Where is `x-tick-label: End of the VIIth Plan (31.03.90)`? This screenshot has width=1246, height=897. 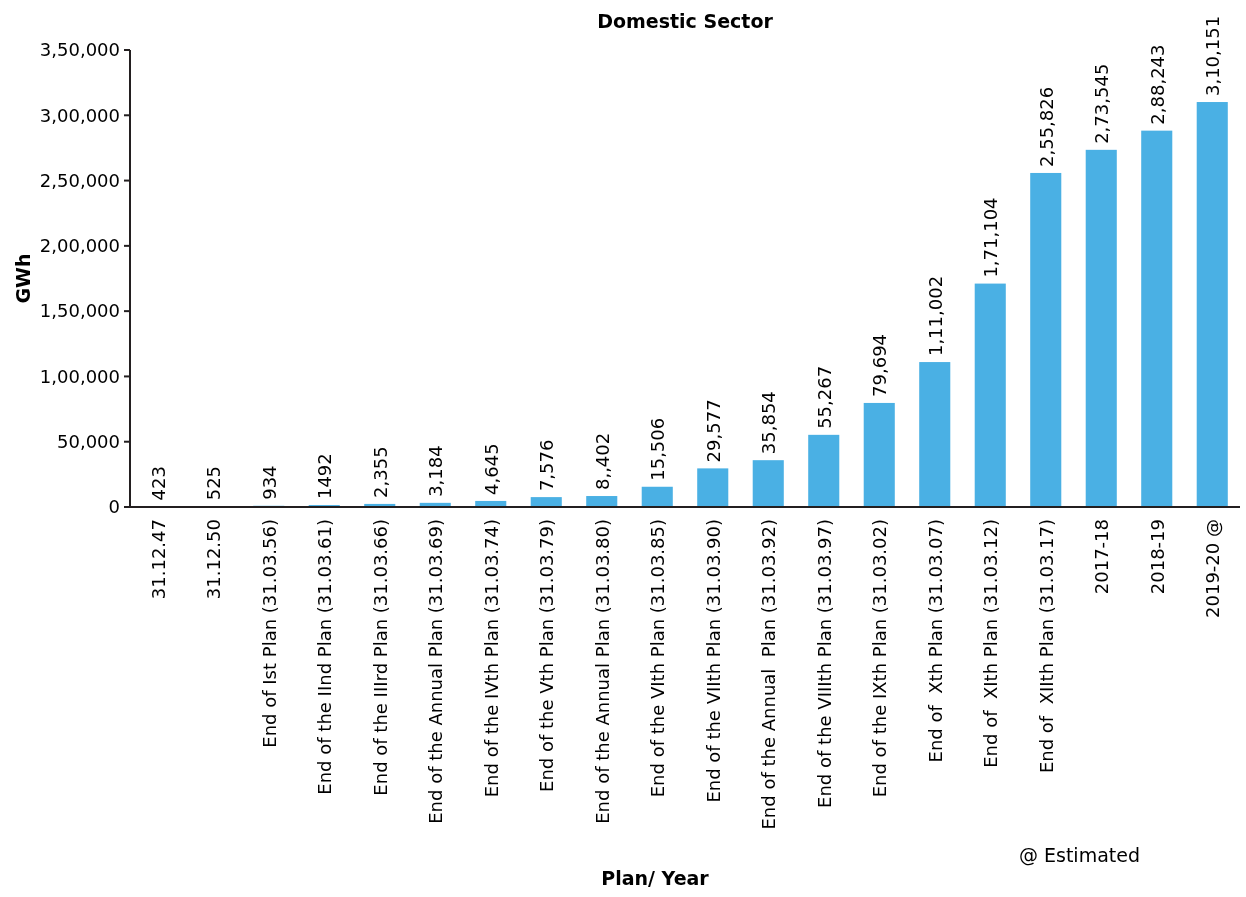
x-tick-label: End of the VIIth Plan (31.03.90) is located at coordinates (713, 661).